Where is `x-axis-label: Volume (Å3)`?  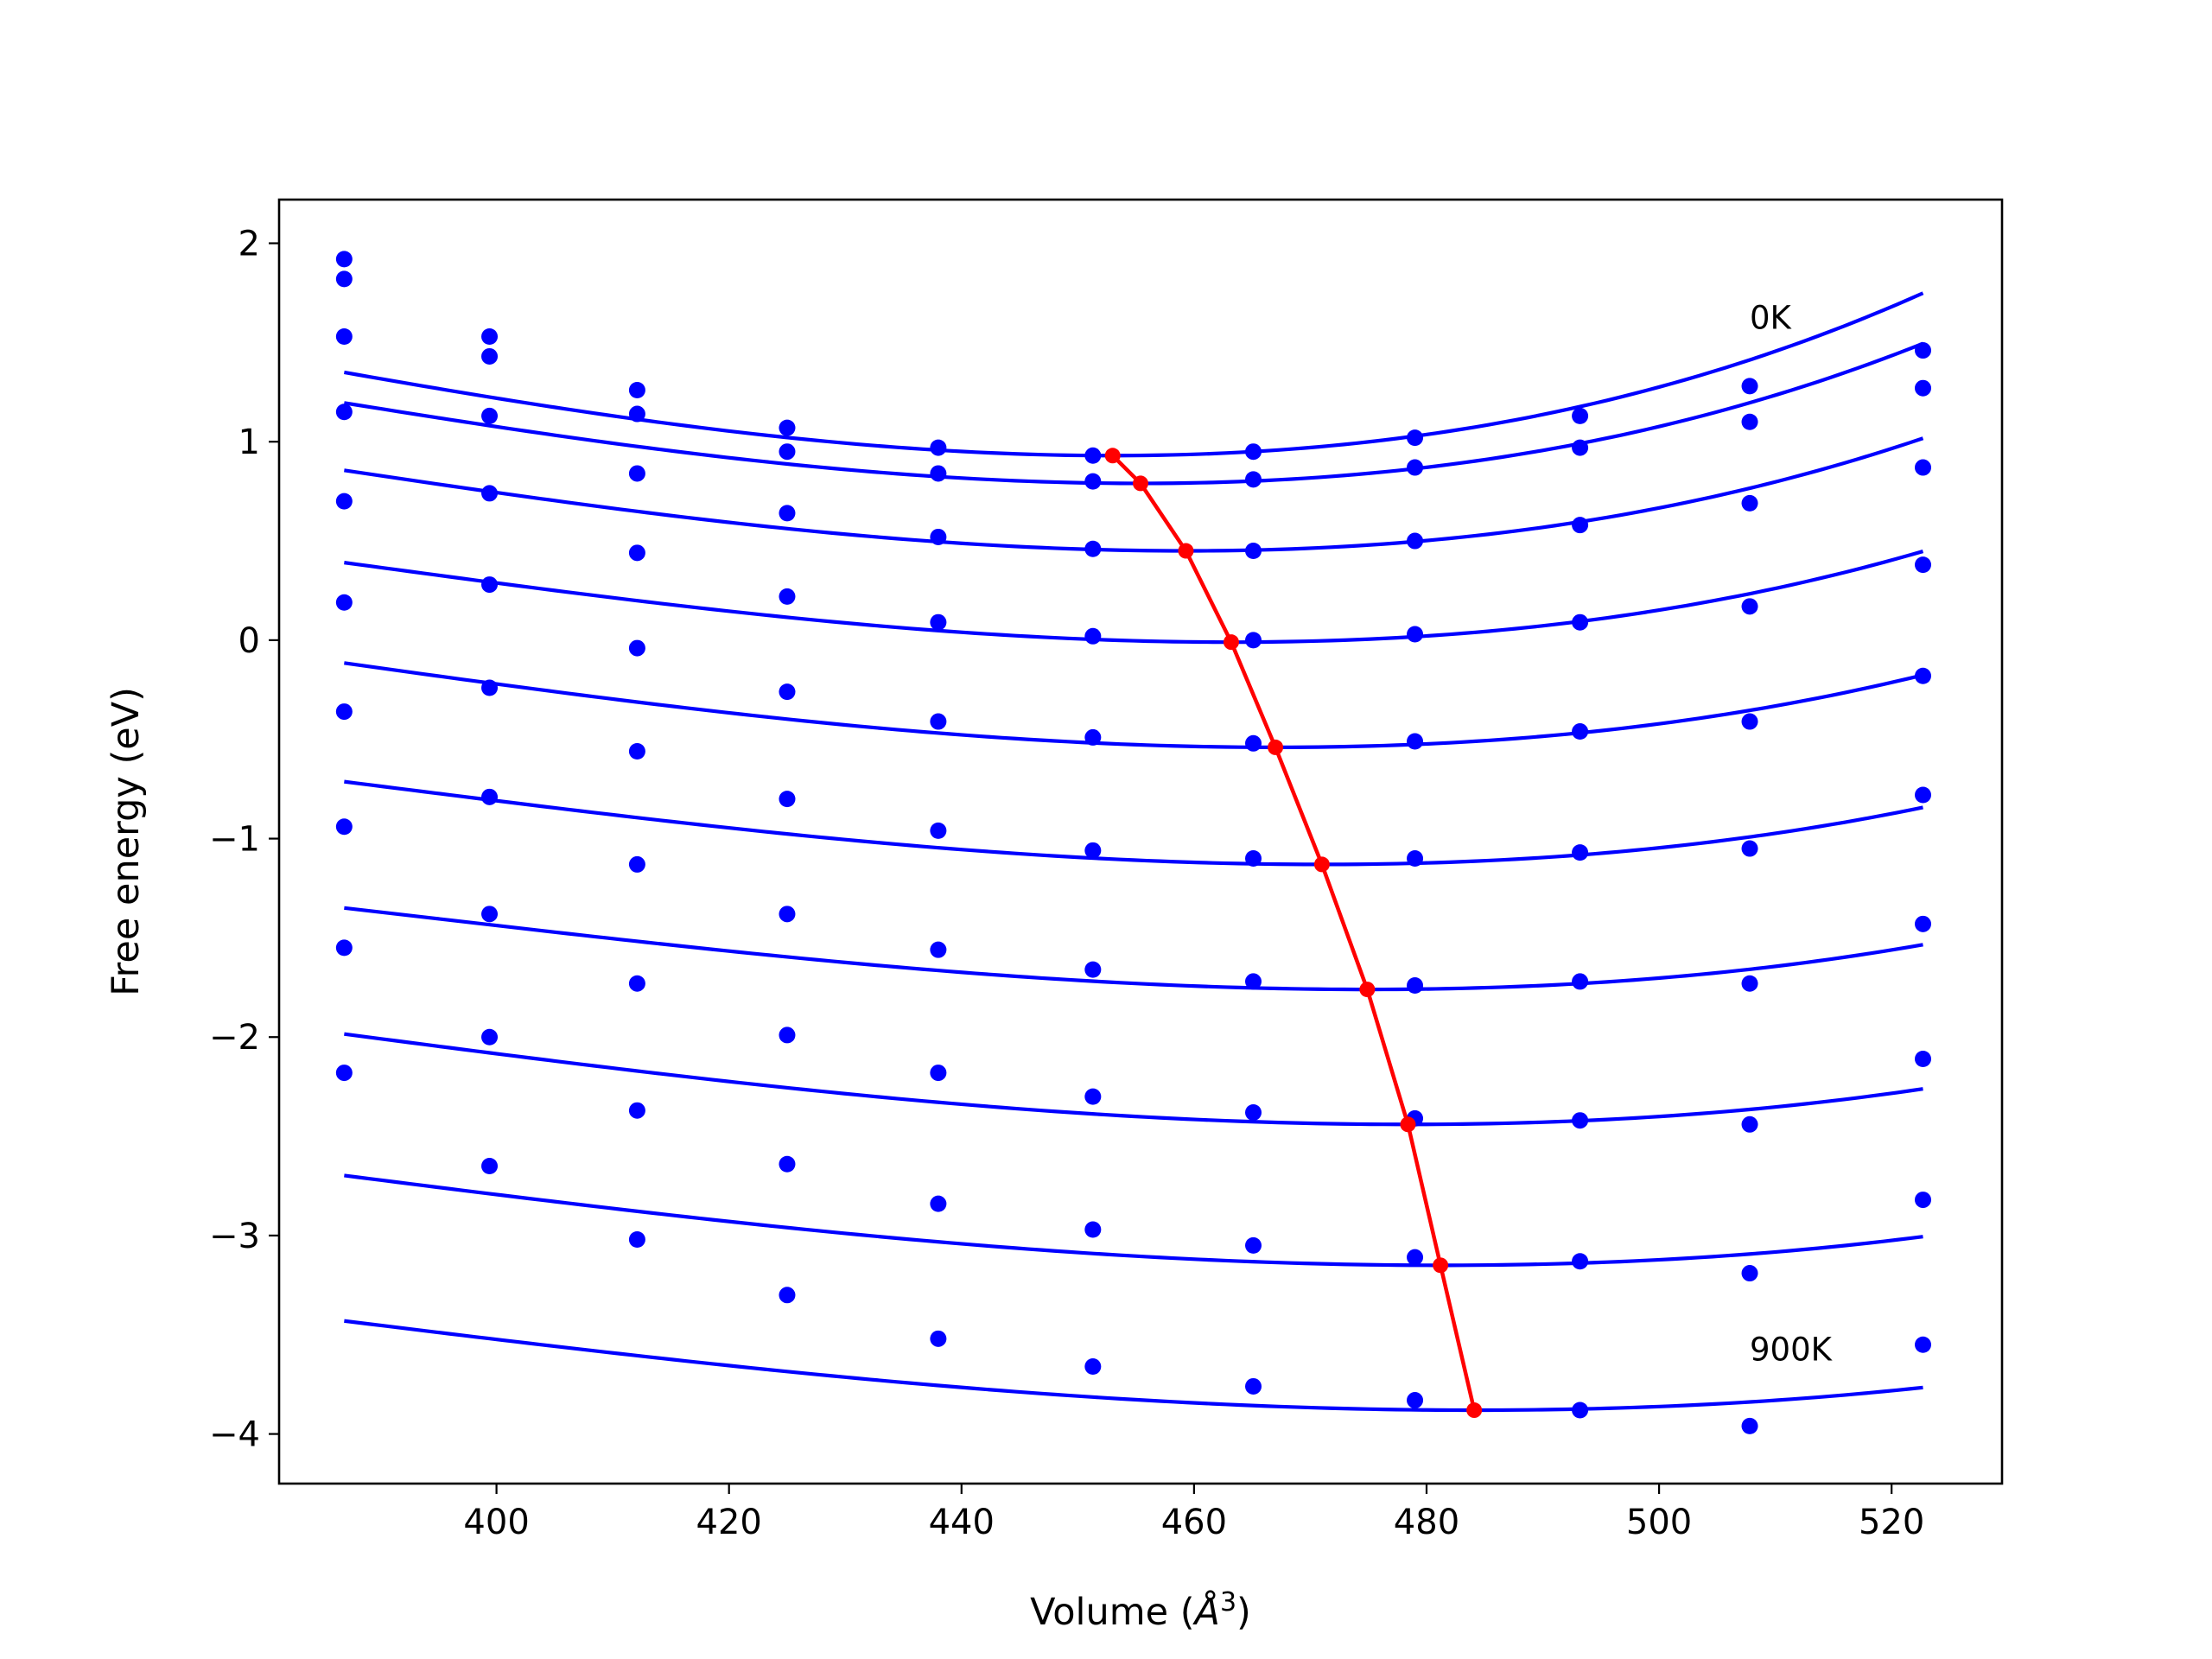 x-axis-label: Volume (Å3) is located at coordinates (1140, 1610).